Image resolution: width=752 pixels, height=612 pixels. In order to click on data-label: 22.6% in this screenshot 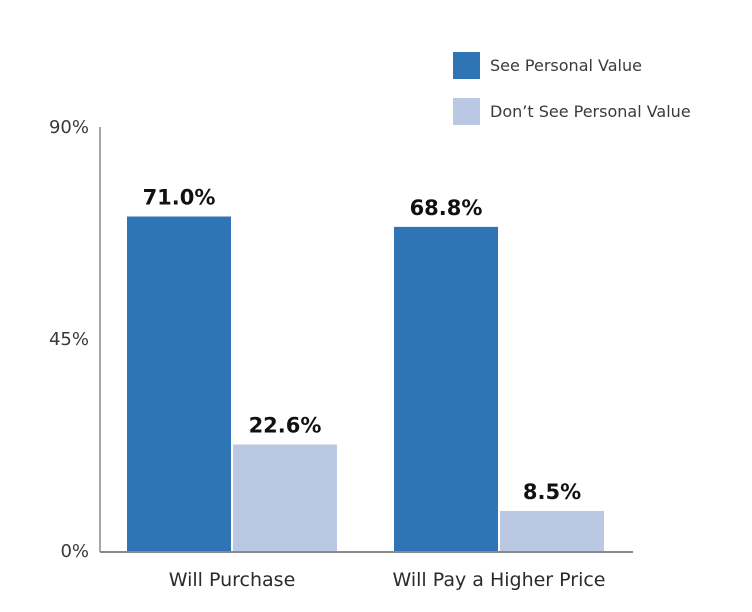, I will do `click(285, 426)`.